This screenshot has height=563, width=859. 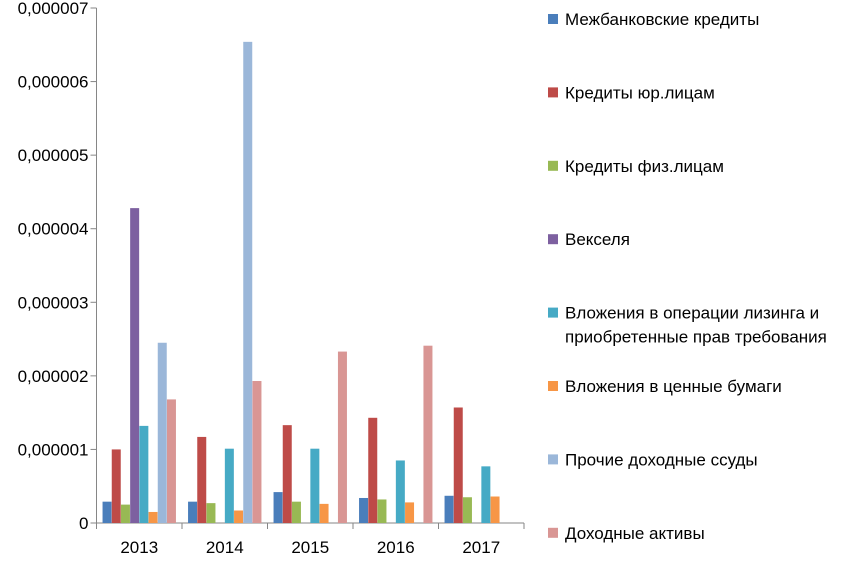 I want to click on y-tick-label: 0,000003, so click(x=53, y=302).